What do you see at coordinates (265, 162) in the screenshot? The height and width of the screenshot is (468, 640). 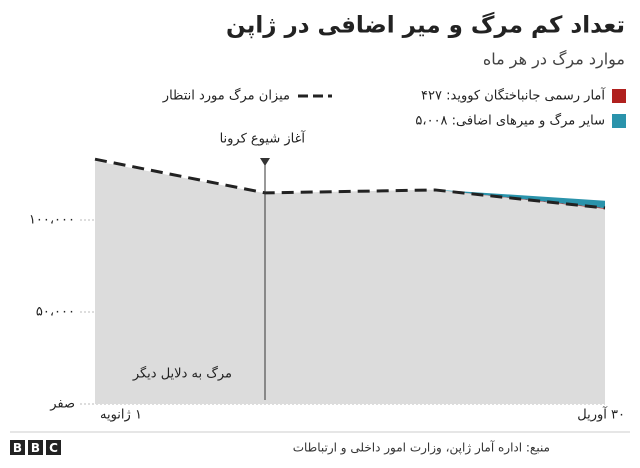 I see `event-marker` at bounding box center [265, 162].